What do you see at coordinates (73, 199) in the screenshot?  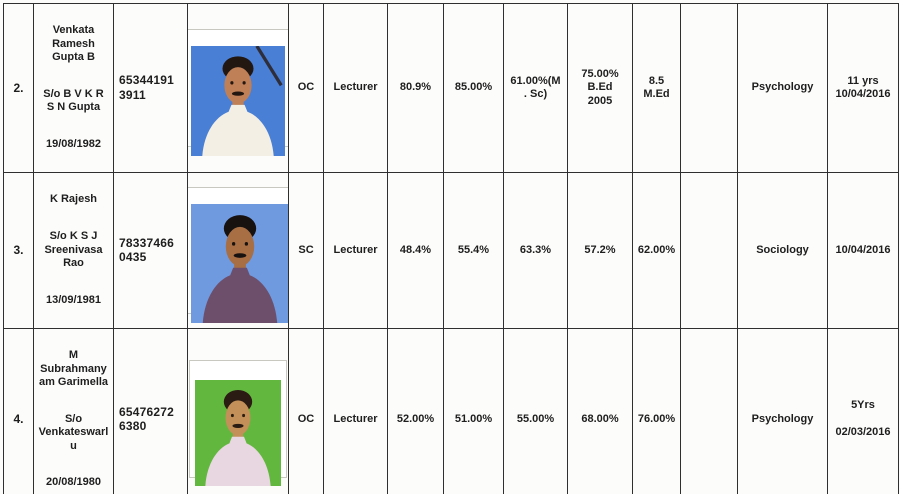 I see `person-name: K Rajesh` at bounding box center [73, 199].